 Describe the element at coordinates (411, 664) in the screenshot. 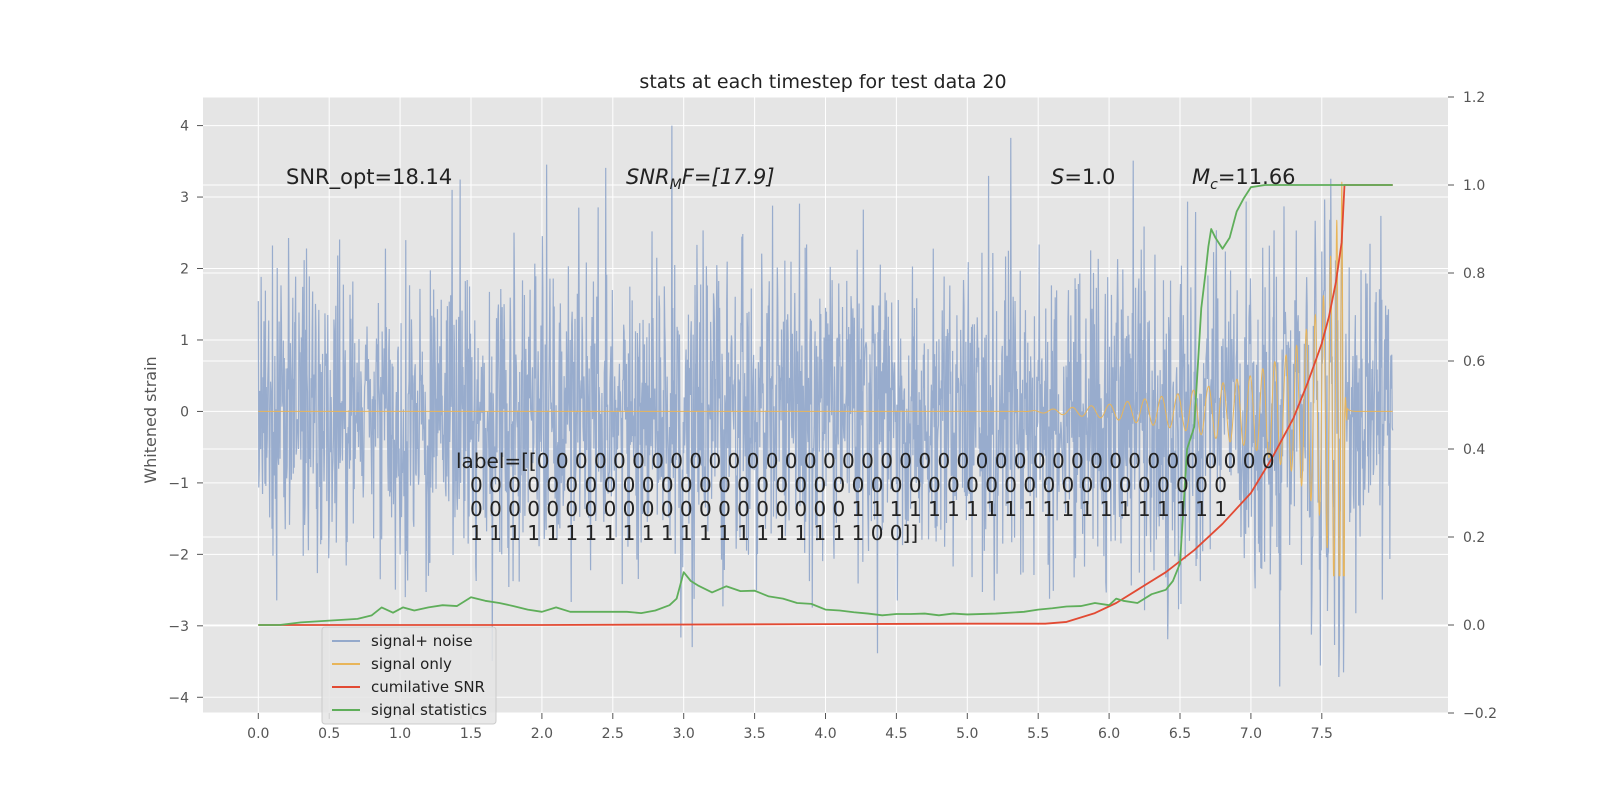

I see `legend-label-signal-only: signal only` at that location.